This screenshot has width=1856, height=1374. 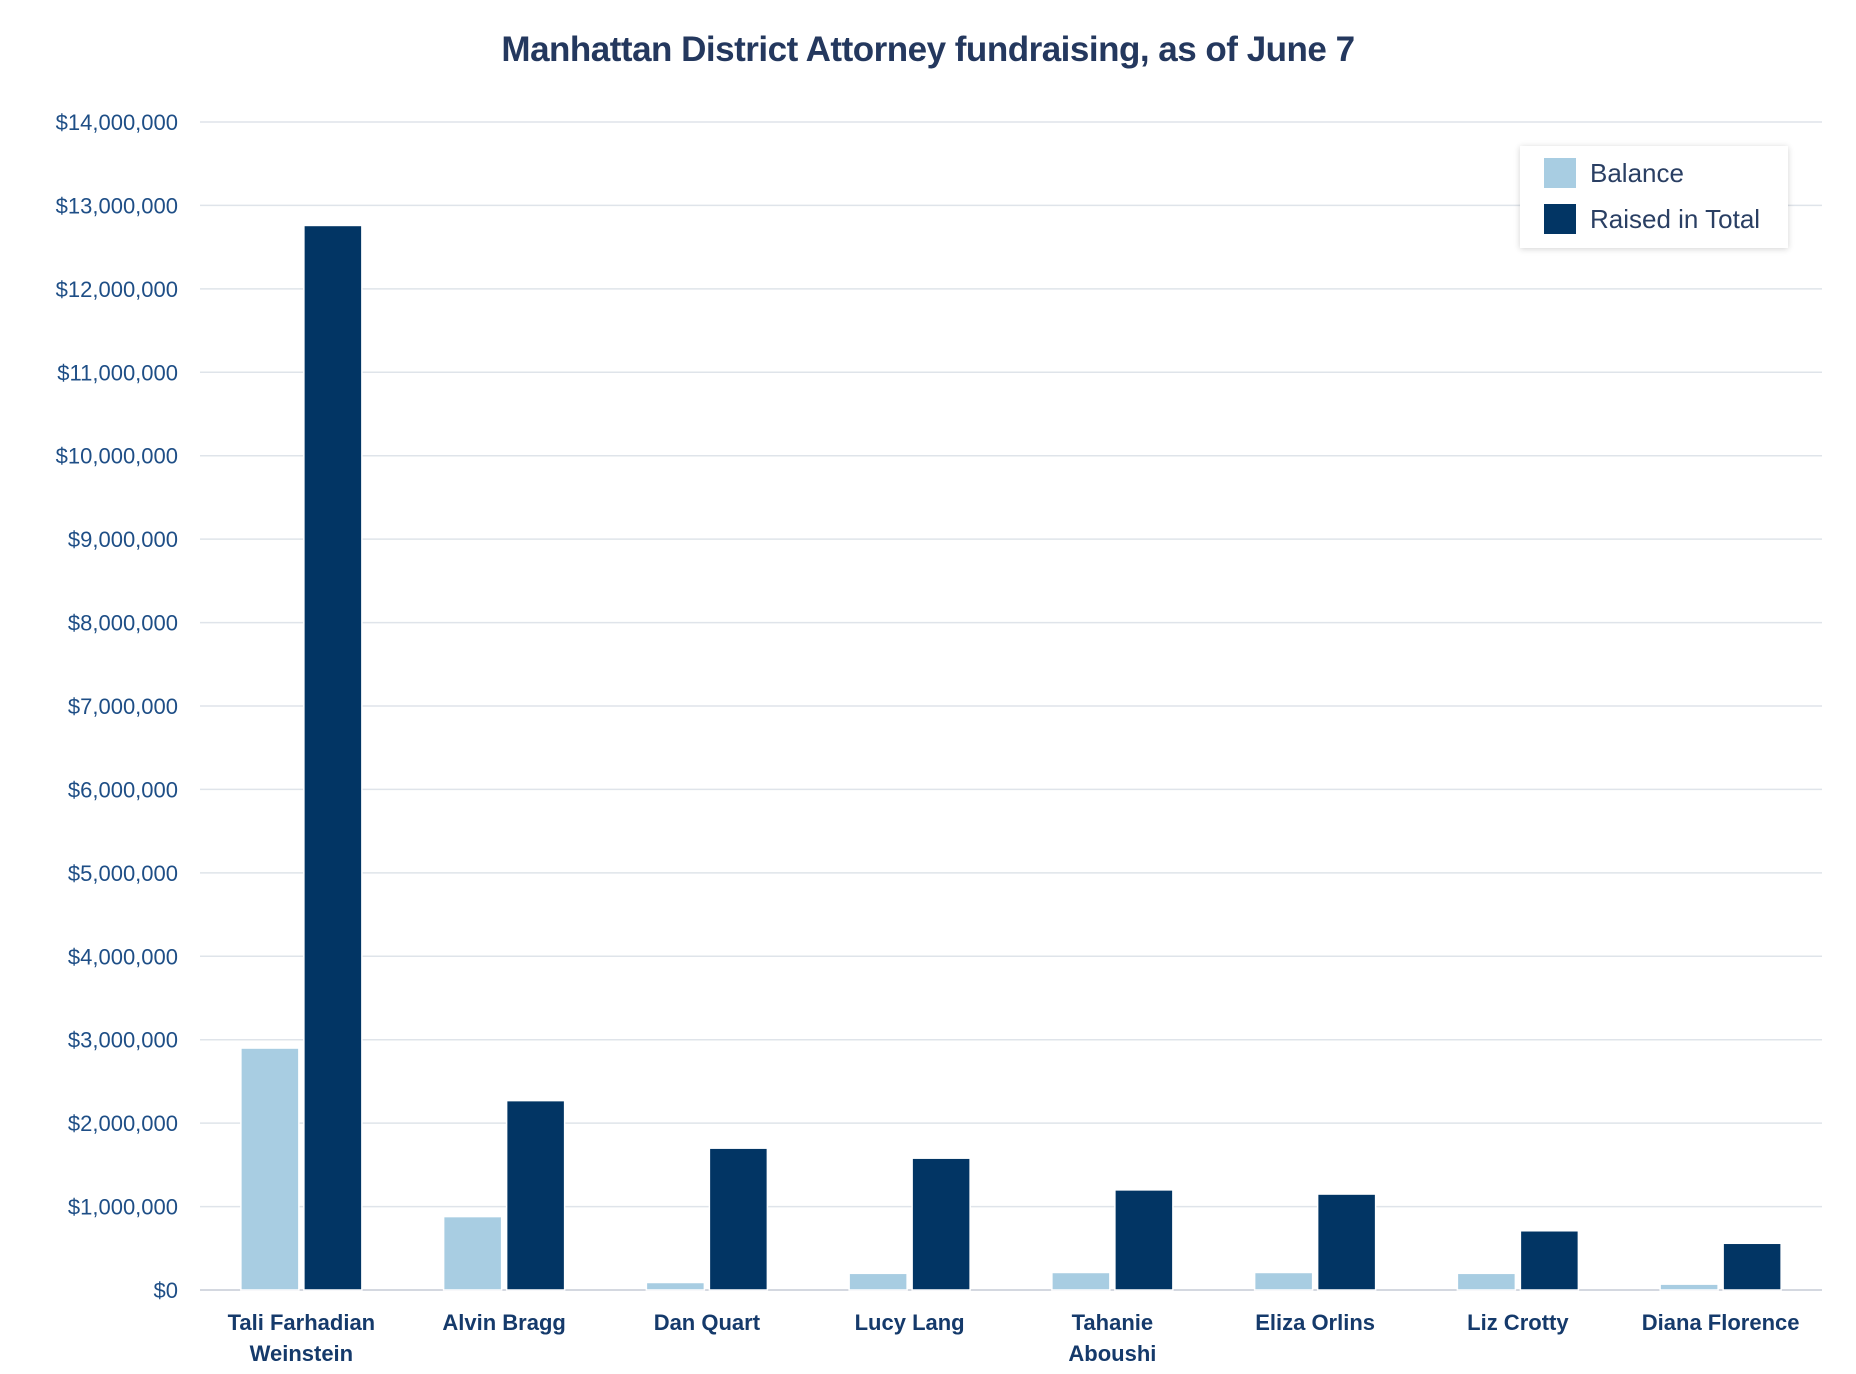 I want to click on y-tick-label: $9,000,000, so click(x=123, y=539).